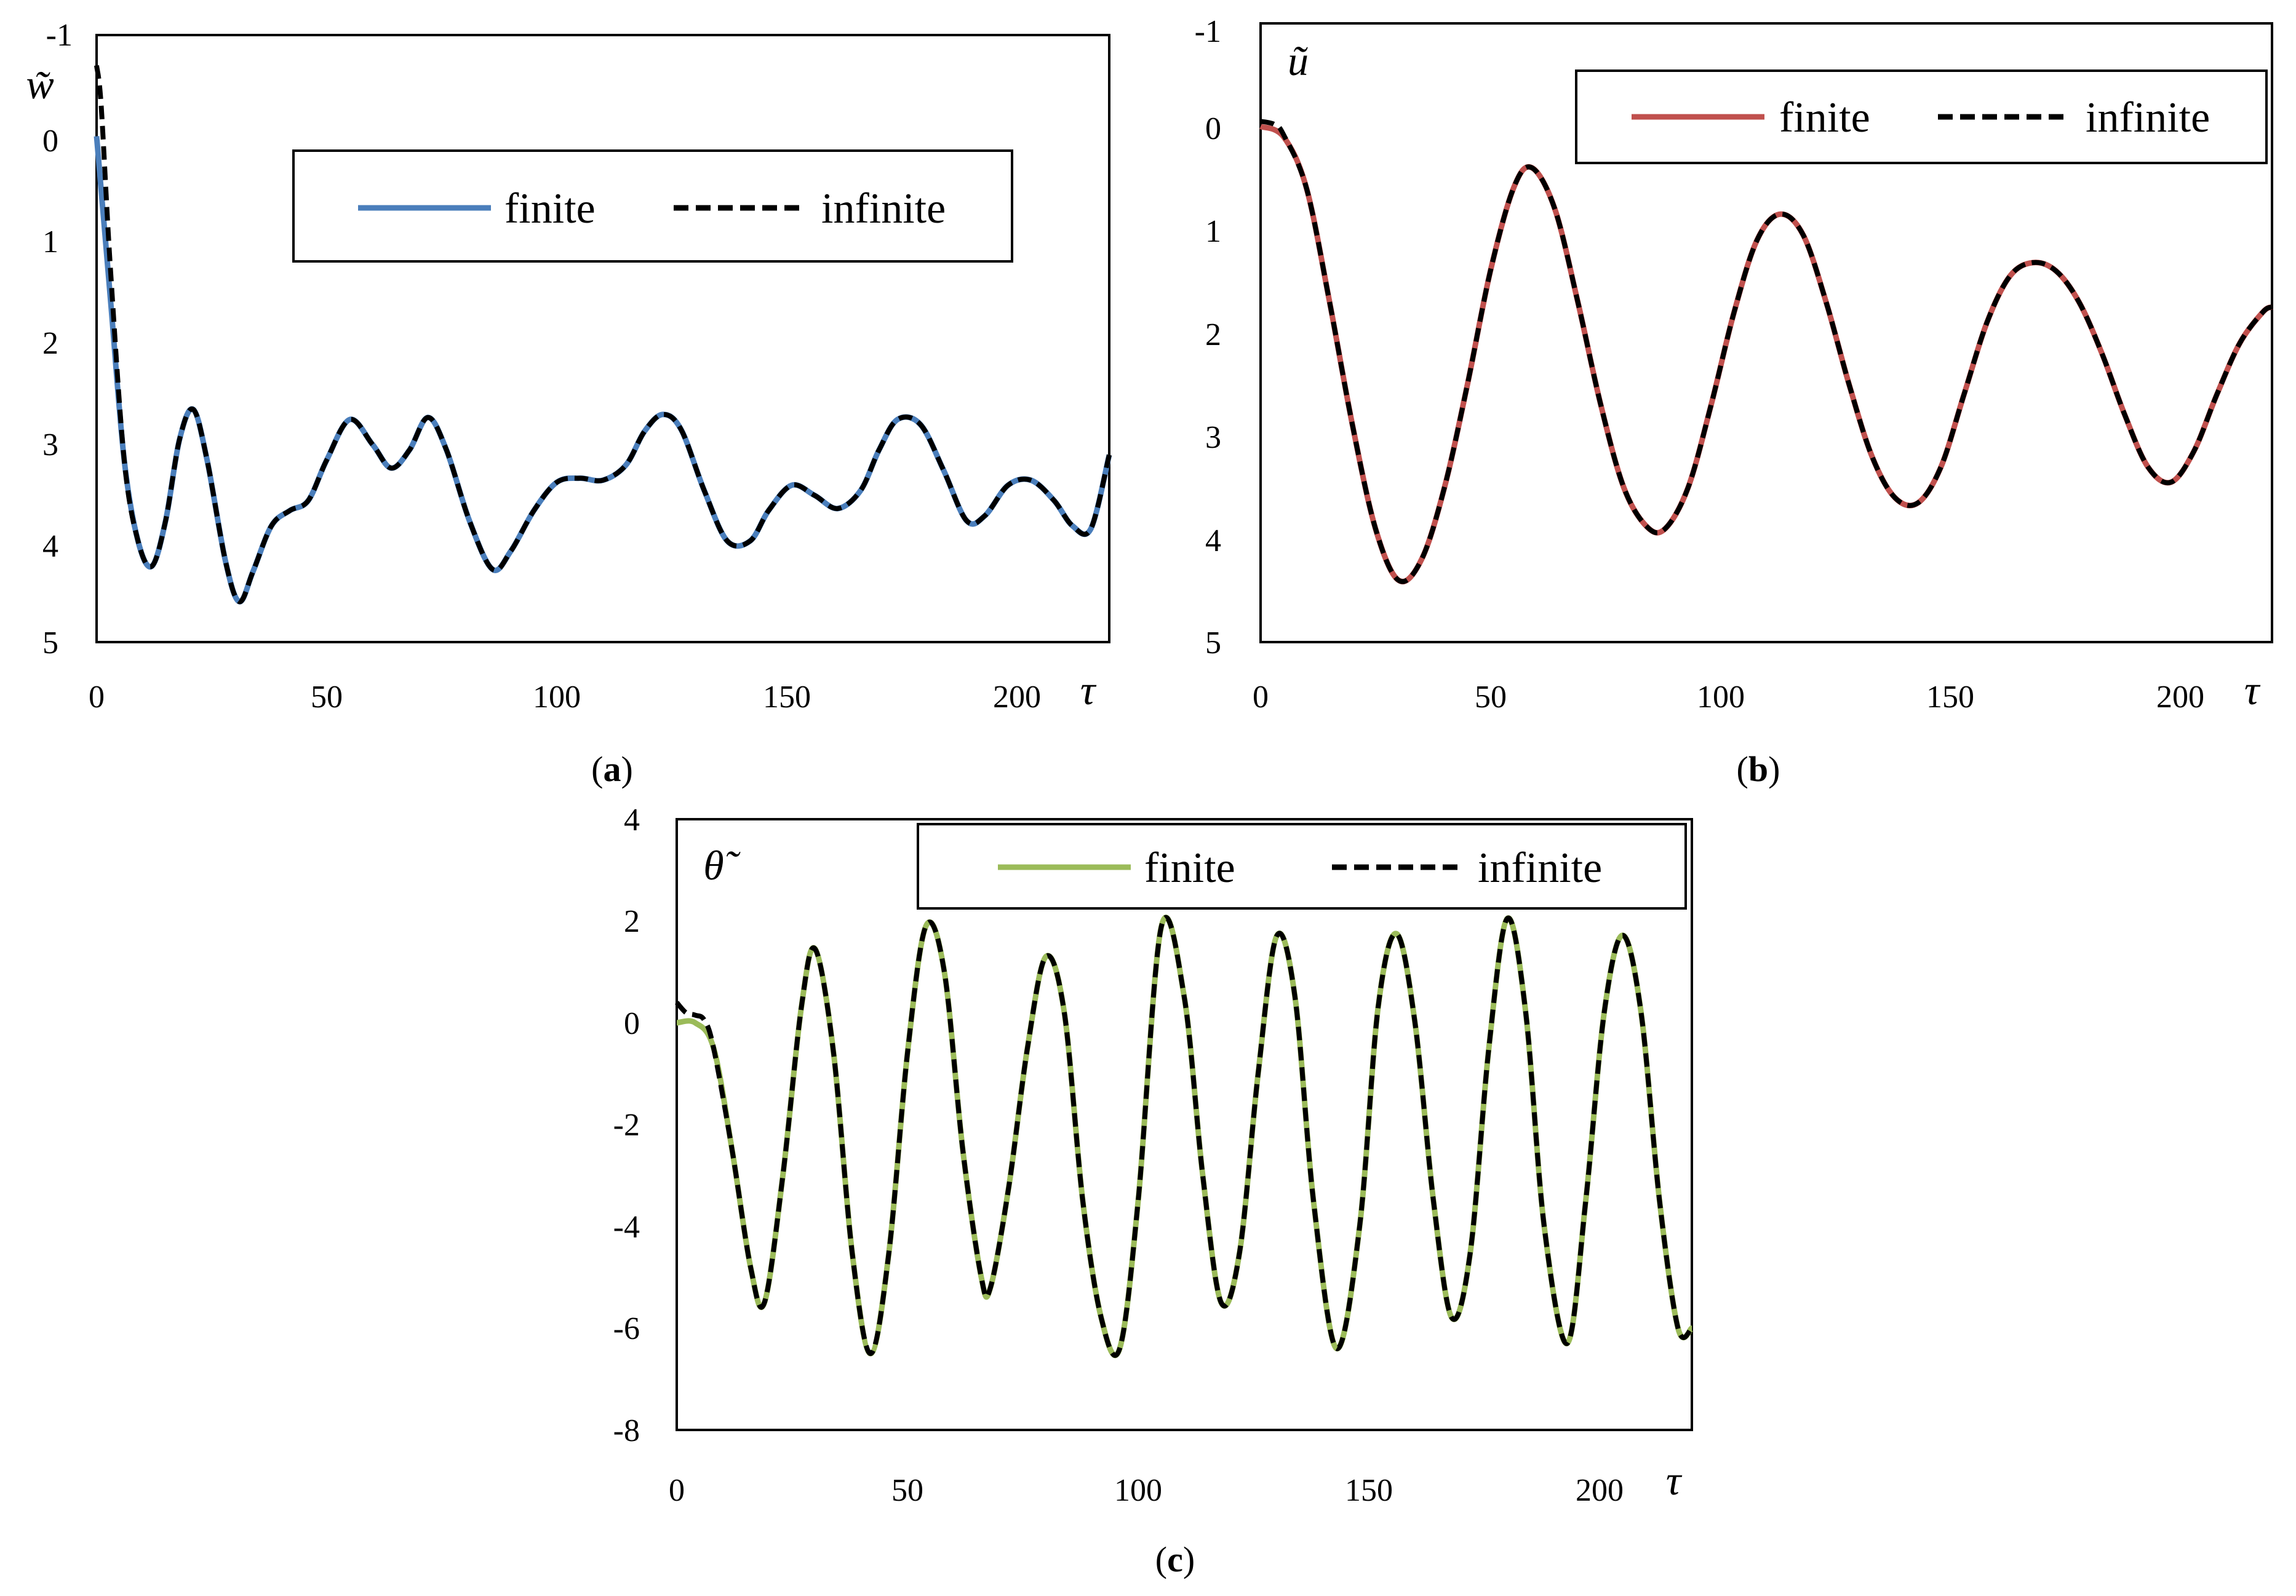 The height and width of the screenshot is (1596, 2296). Describe the element at coordinates (626, 1328) in the screenshot. I see `y-tick-label: -6` at that location.